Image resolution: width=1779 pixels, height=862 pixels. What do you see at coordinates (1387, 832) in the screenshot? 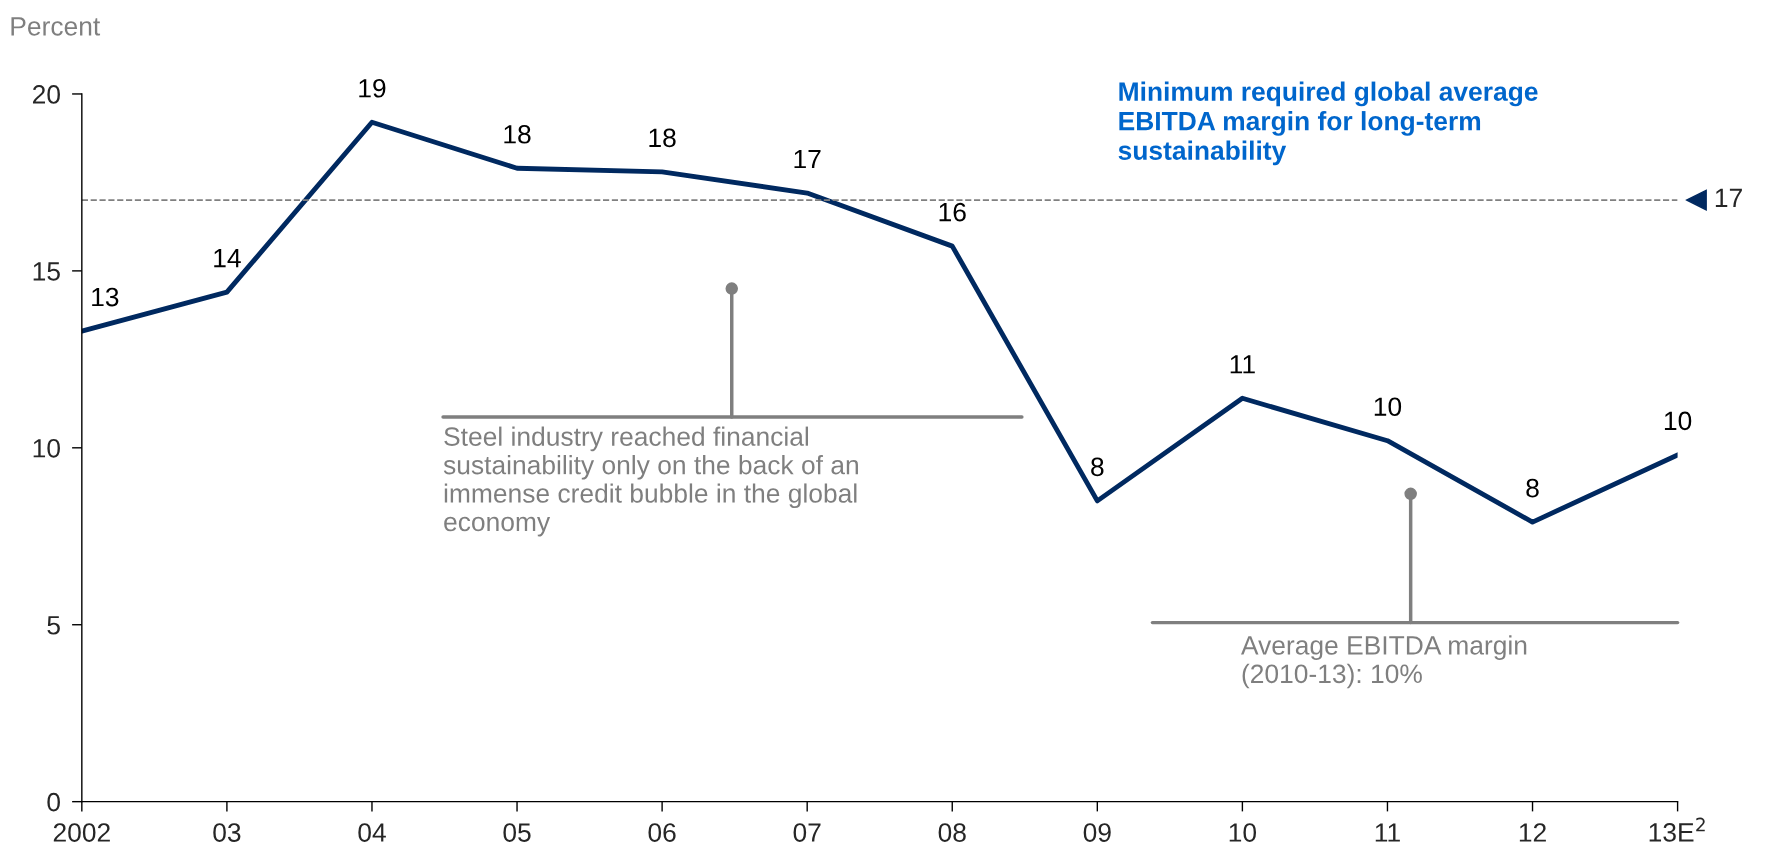
I see `x-tick-label: 11` at bounding box center [1387, 832].